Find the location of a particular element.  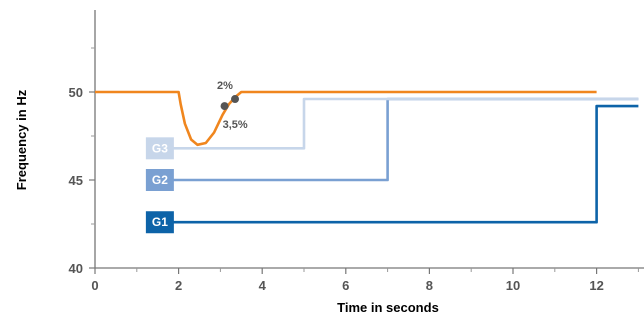

series-label-g2: G2 is located at coordinates (160, 180).